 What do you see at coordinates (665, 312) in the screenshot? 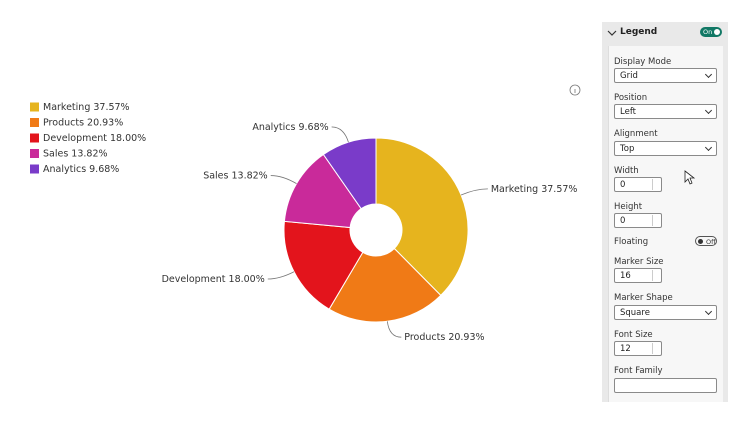
I see `dropdown: Square` at bounding box center [665, 312].